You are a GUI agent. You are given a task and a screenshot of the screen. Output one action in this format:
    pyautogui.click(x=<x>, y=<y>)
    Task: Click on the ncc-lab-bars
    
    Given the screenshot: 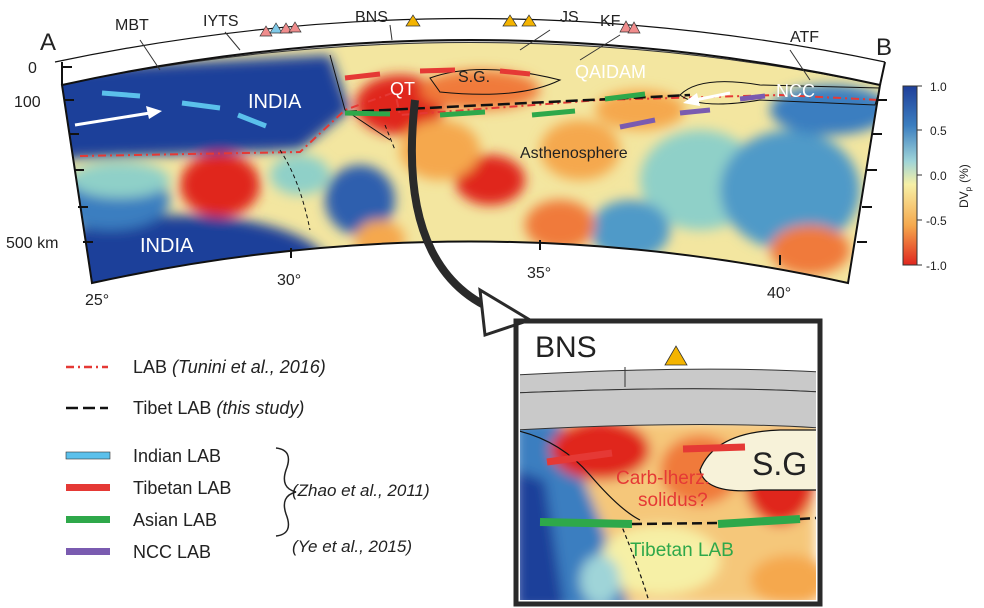 What is the action you would take?
    pyautogui.click(x=692, y=111)
    